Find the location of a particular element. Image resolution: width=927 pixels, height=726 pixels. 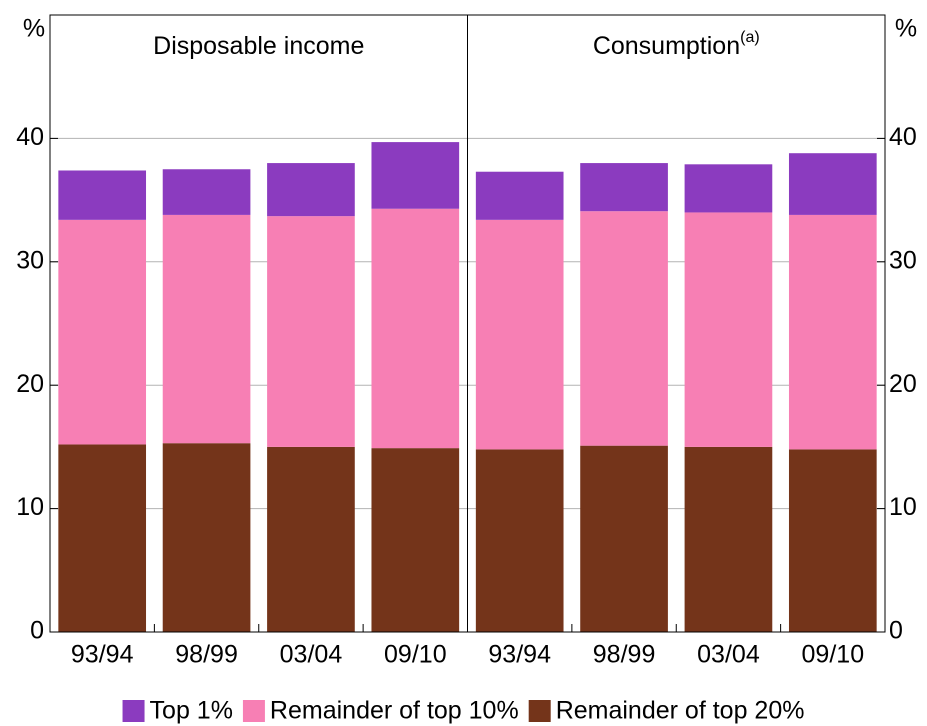

legend-label: Remainder of top 10% is located at coordinates (394, 711).